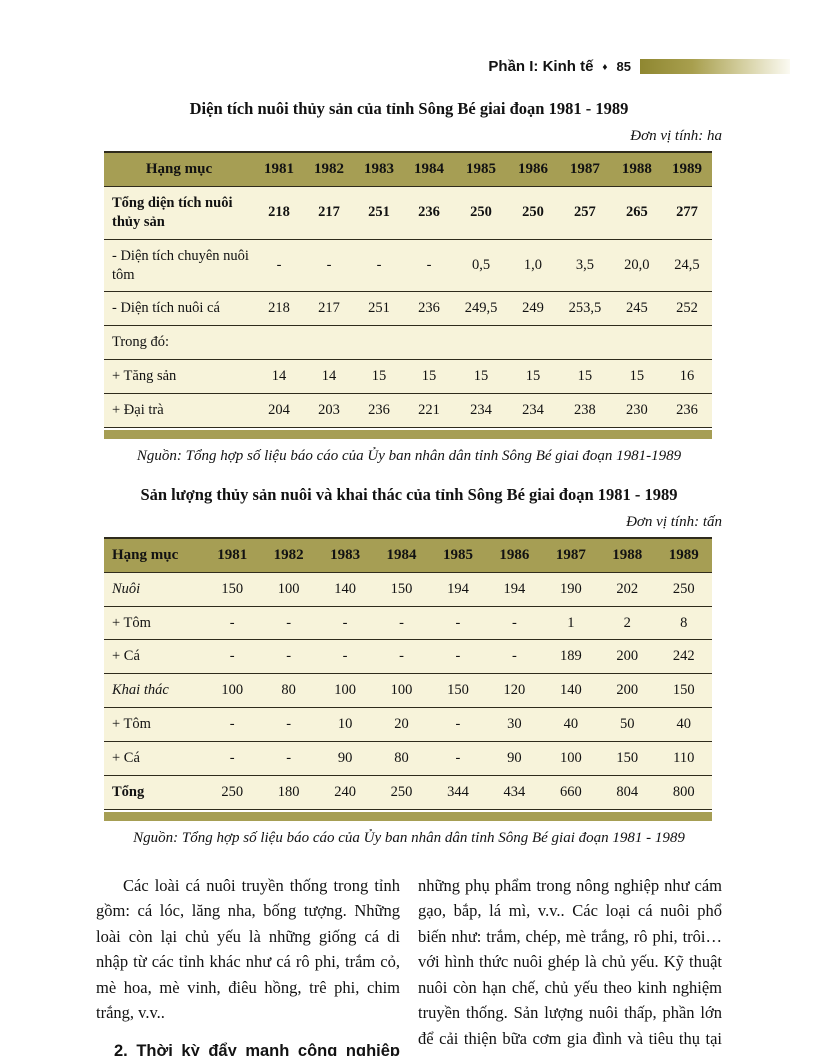 This screenshot has width=816, height=1056. What do you see at coordinates (279, 213) in the screenshot?
I see `table-cell: 218` at bounding box center [279, 213].